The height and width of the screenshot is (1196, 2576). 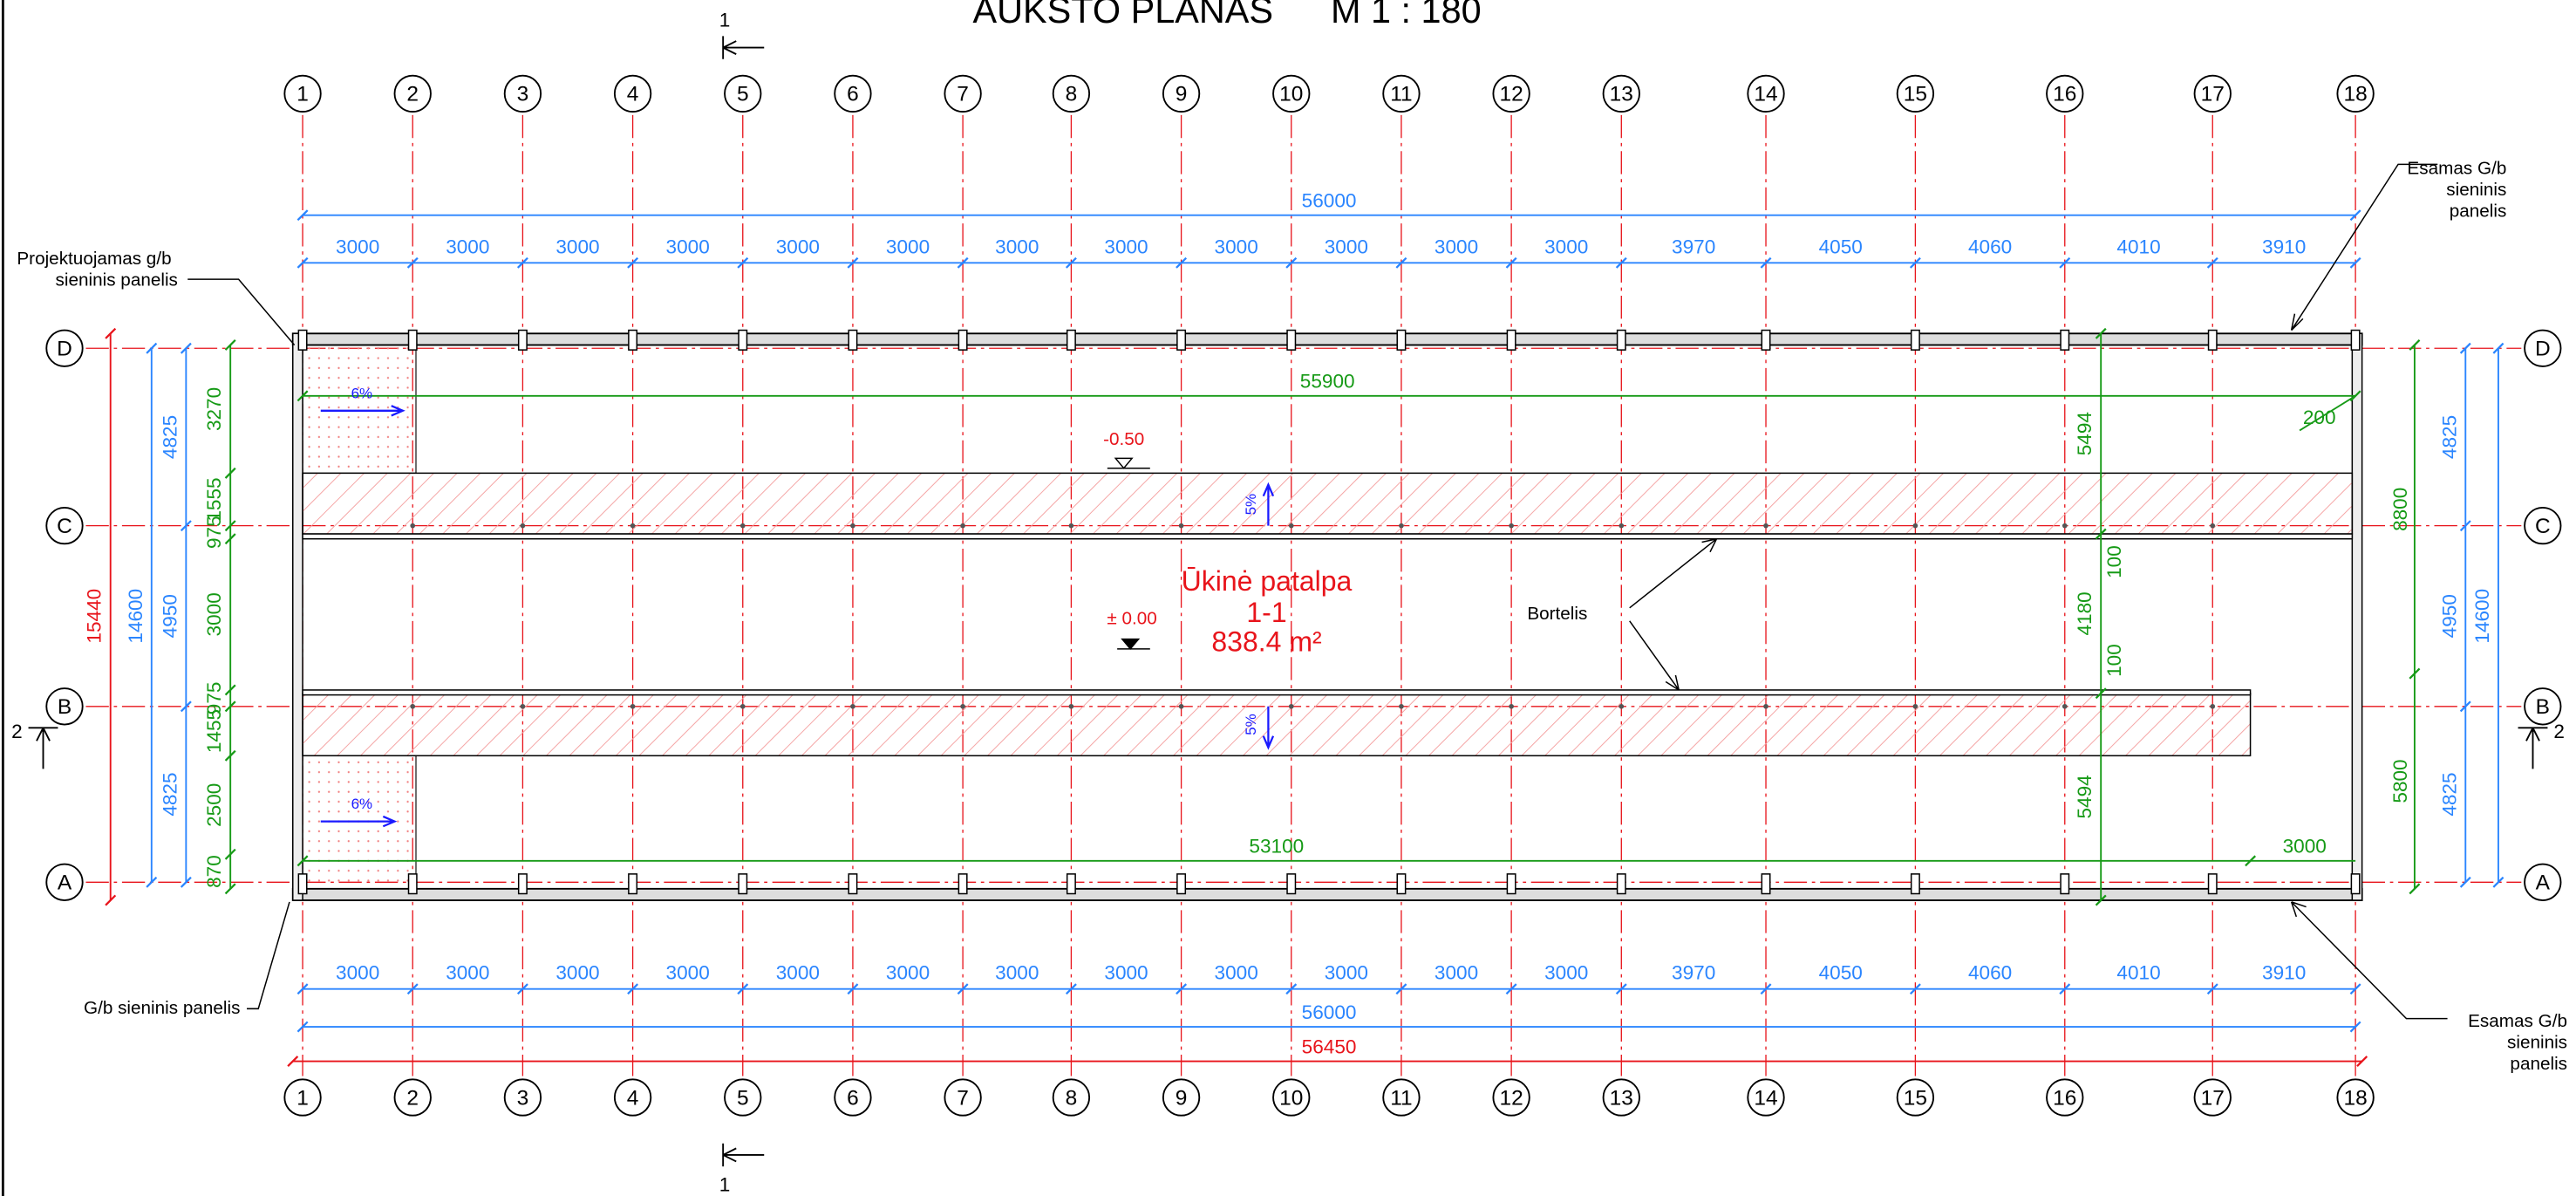 I want to click on level-mark: -0.50, so click(x=1124, y=439).